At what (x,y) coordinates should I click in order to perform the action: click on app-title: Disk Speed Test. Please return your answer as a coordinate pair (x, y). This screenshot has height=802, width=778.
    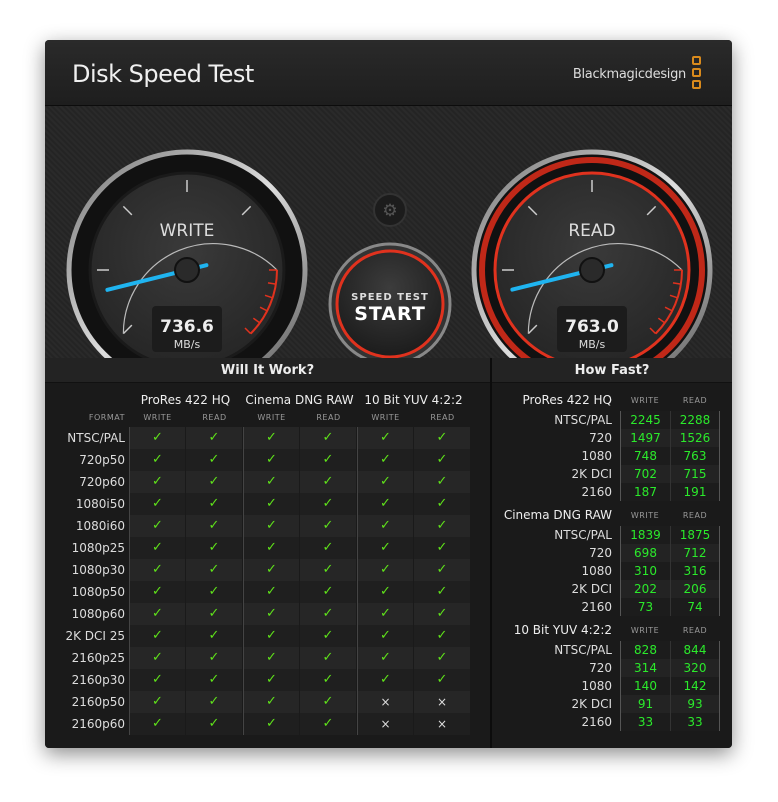
    Looking at the image, I should click on (163, 74).